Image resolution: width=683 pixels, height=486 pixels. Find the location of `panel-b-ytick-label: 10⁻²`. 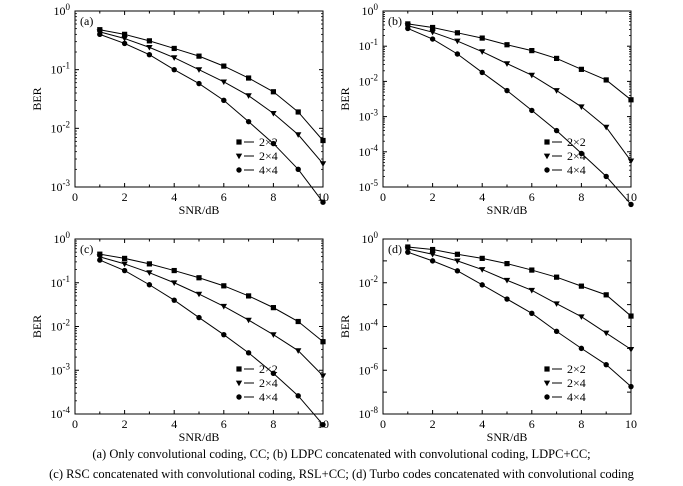

panel-b-ytick-label: 10⁻² is located at coordinates (369, 80).